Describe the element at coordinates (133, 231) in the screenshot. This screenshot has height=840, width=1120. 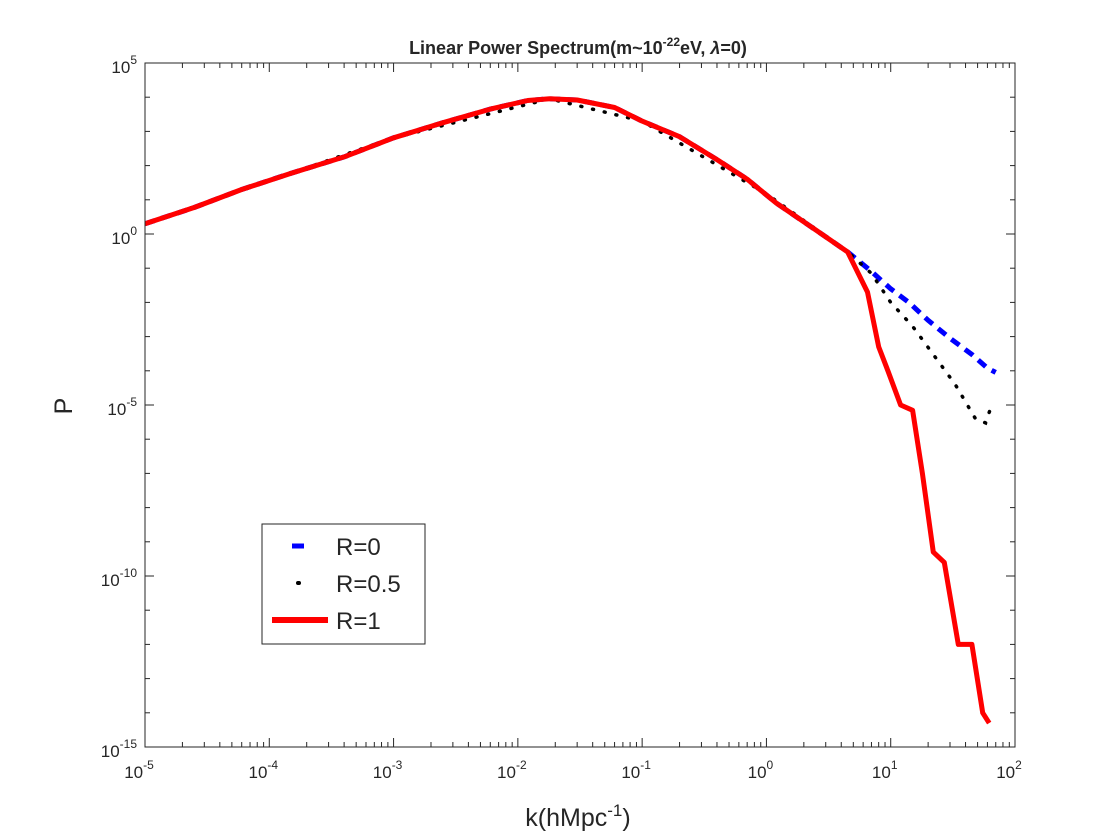
I see `y-tick-exp: 0` at that location.